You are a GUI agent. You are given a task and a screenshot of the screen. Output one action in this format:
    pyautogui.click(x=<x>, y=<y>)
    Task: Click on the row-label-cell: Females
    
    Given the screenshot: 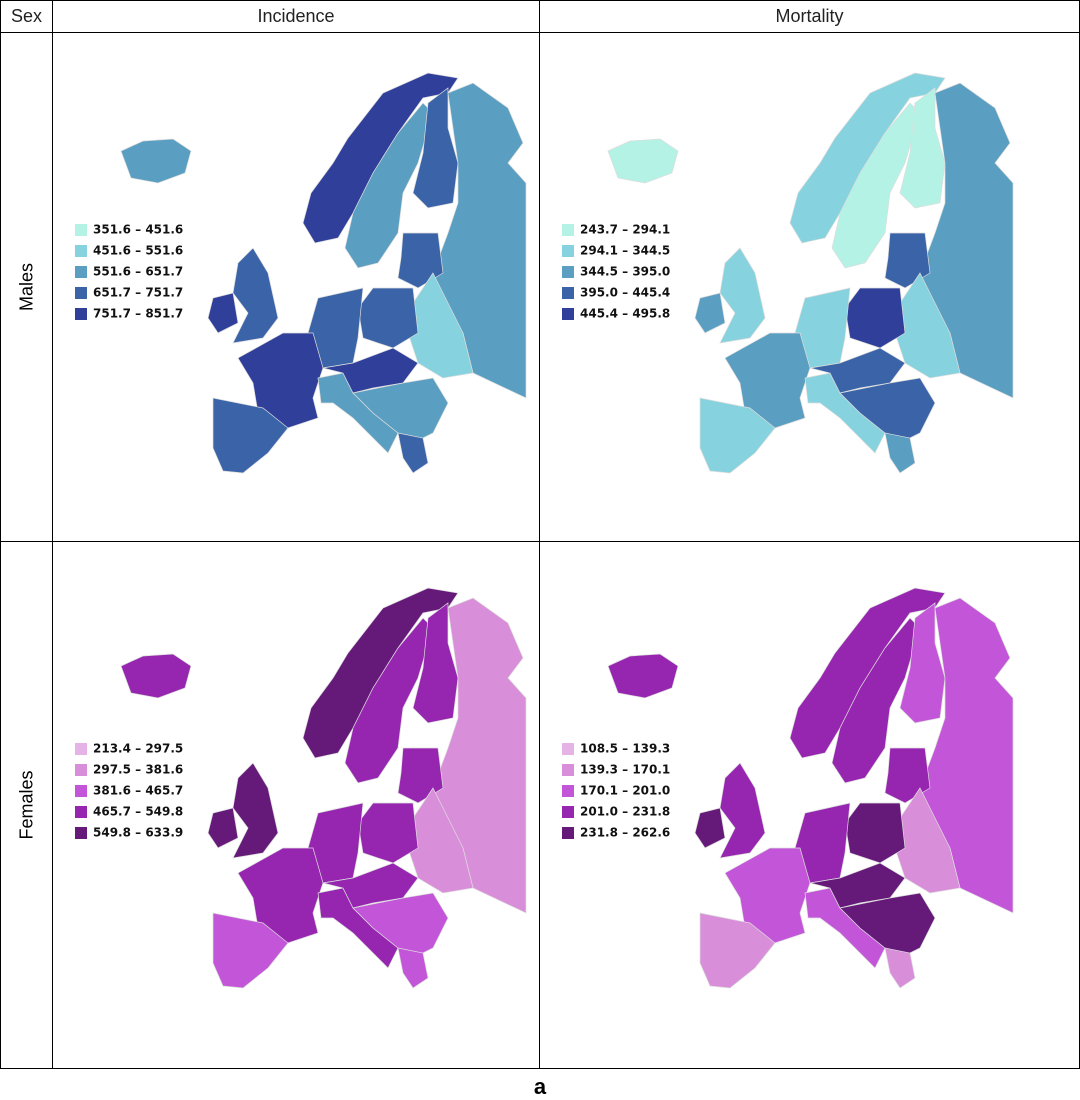 What is the action you would take?
    pyautogui.click(x=26, y=805)
    